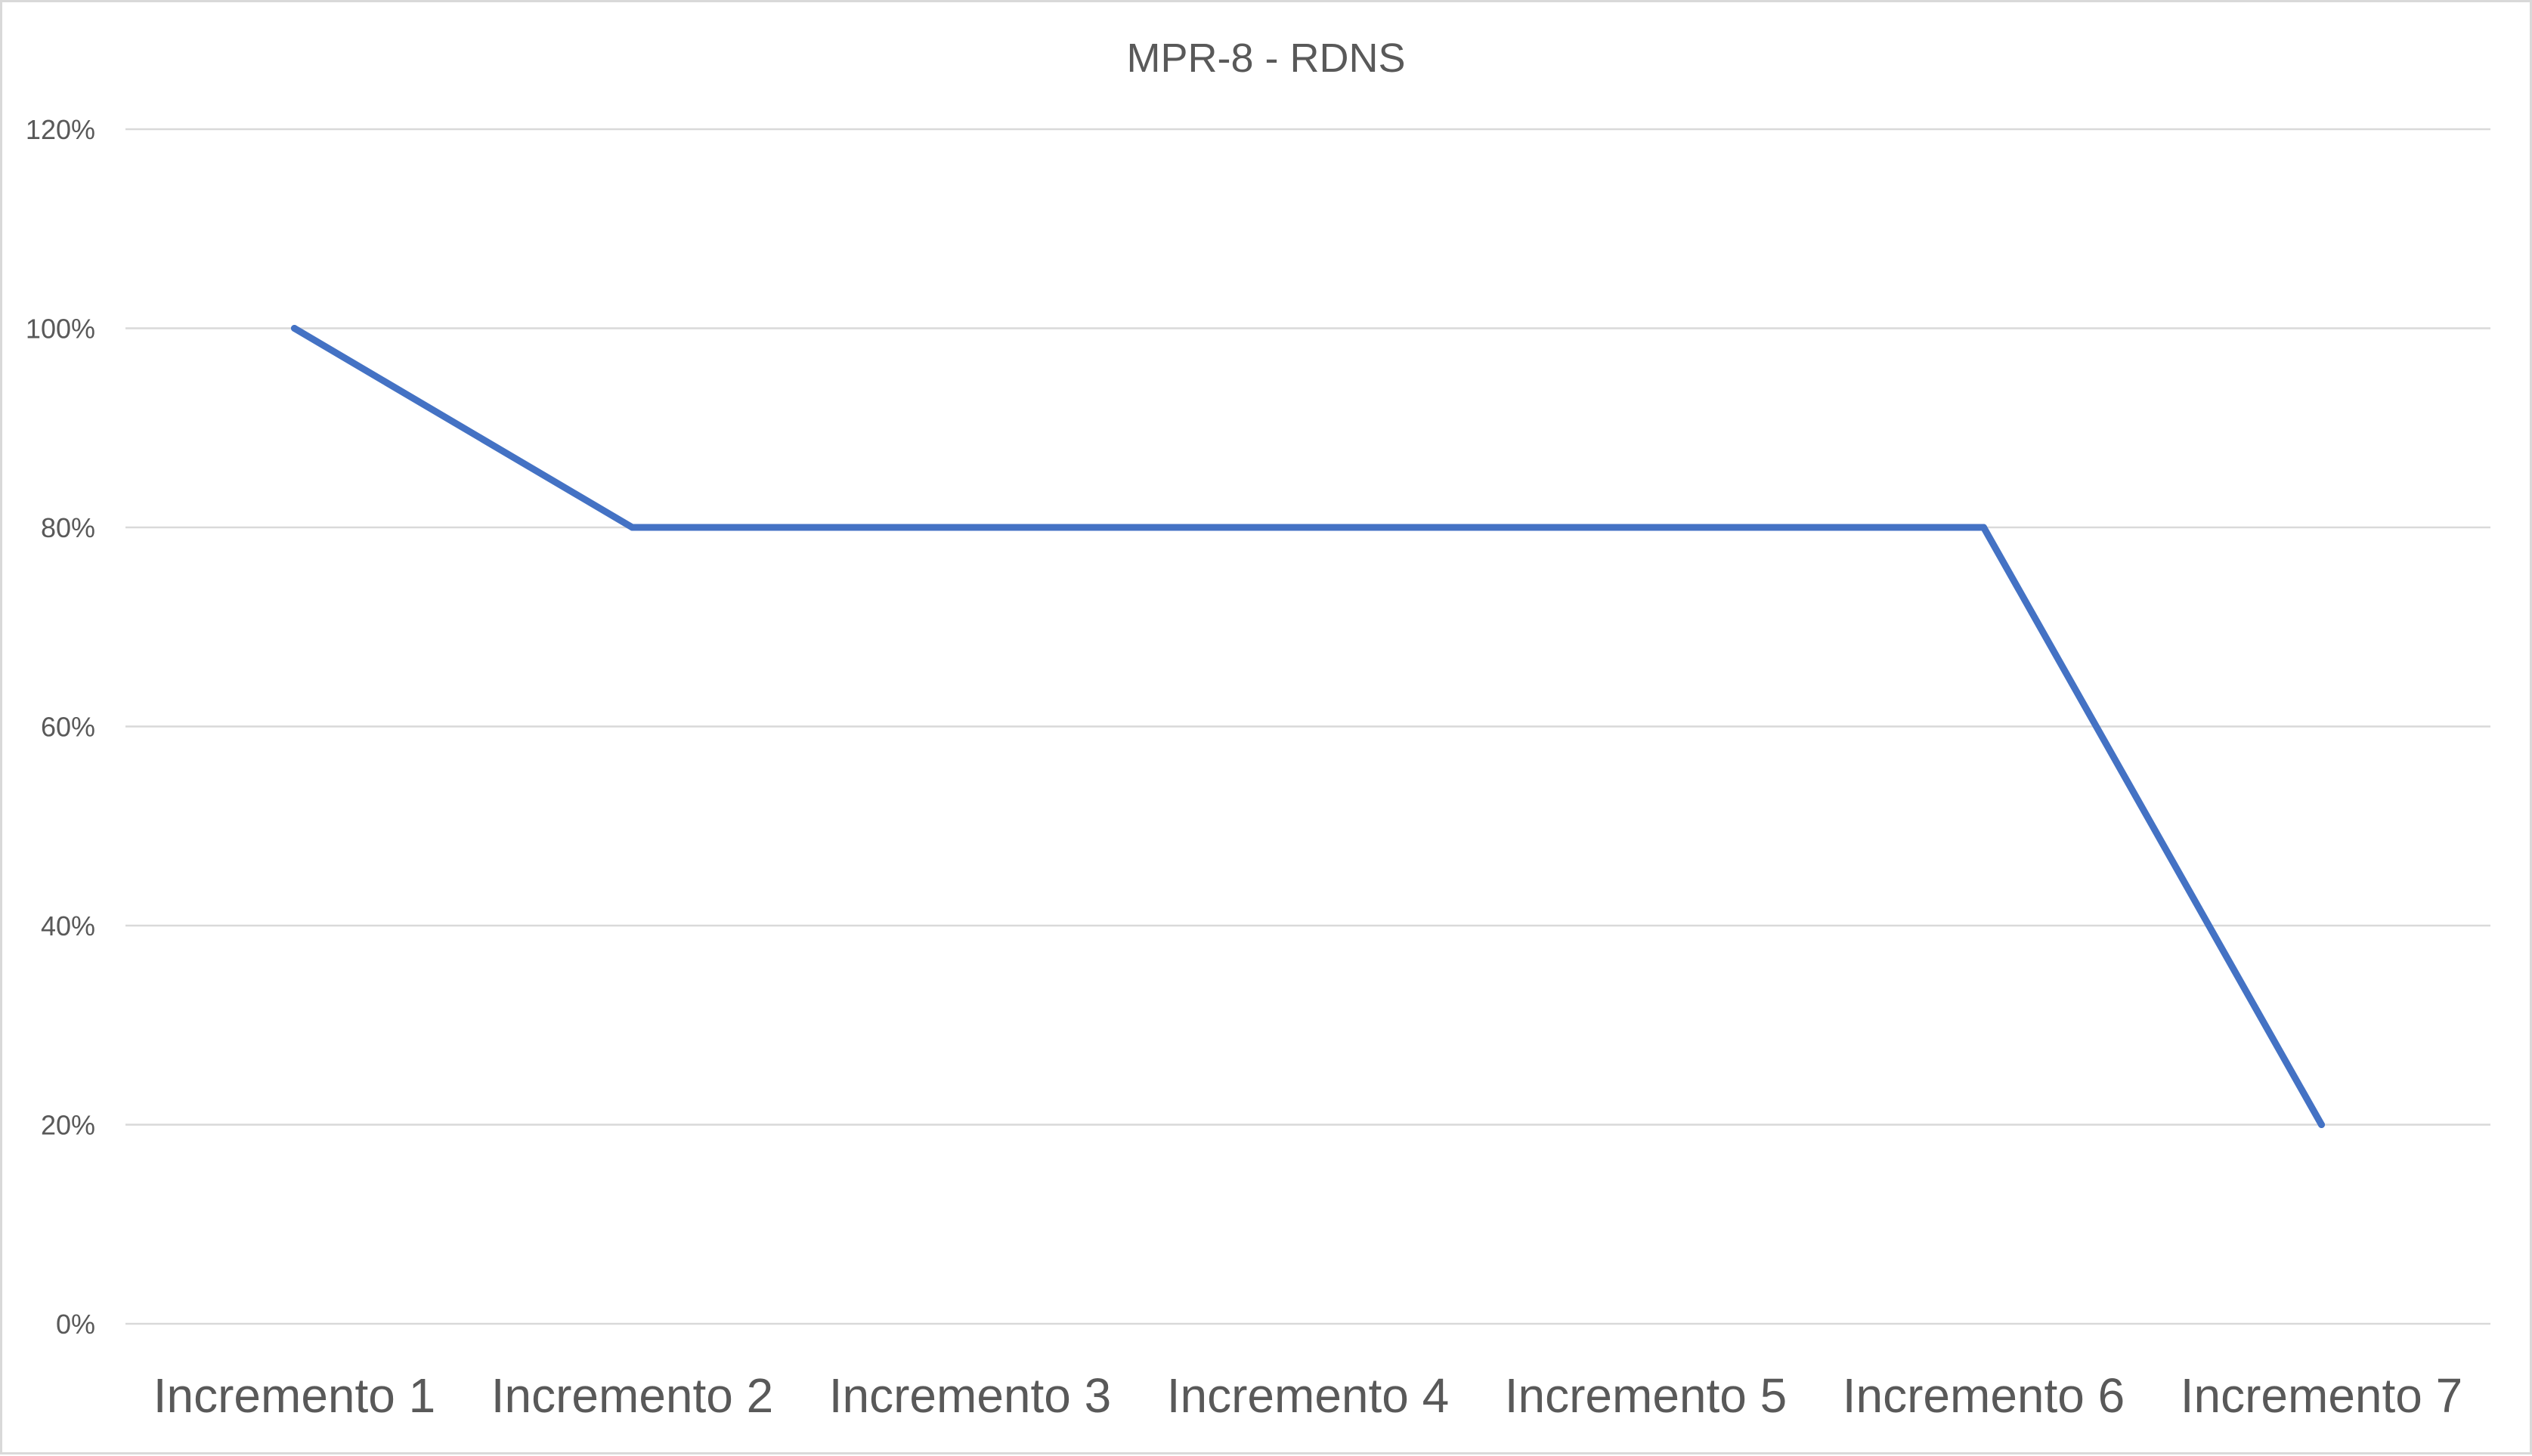  Describe the element at coordinates (1265, 58) in the screenshot. I see `chart-title: MPR-8 - RDNS` at that location.